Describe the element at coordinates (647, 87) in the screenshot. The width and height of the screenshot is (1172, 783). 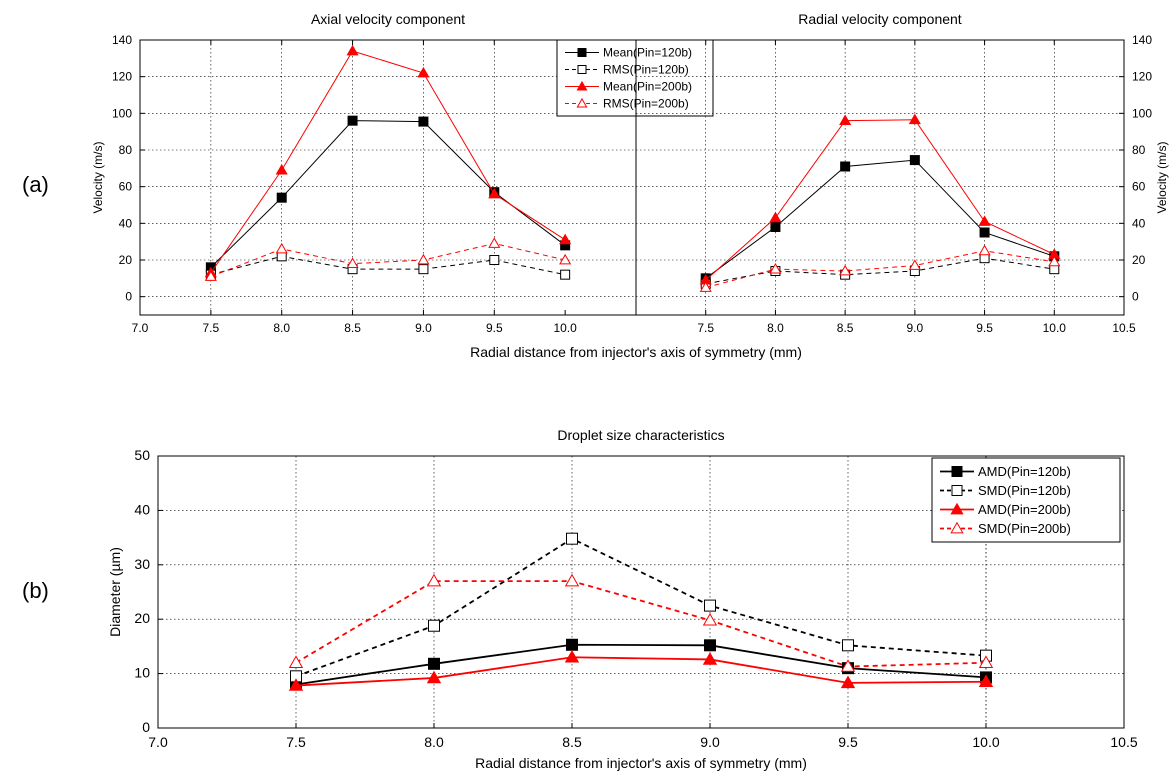
I see `legend-label: Mean(Pin=200b)` at that location.